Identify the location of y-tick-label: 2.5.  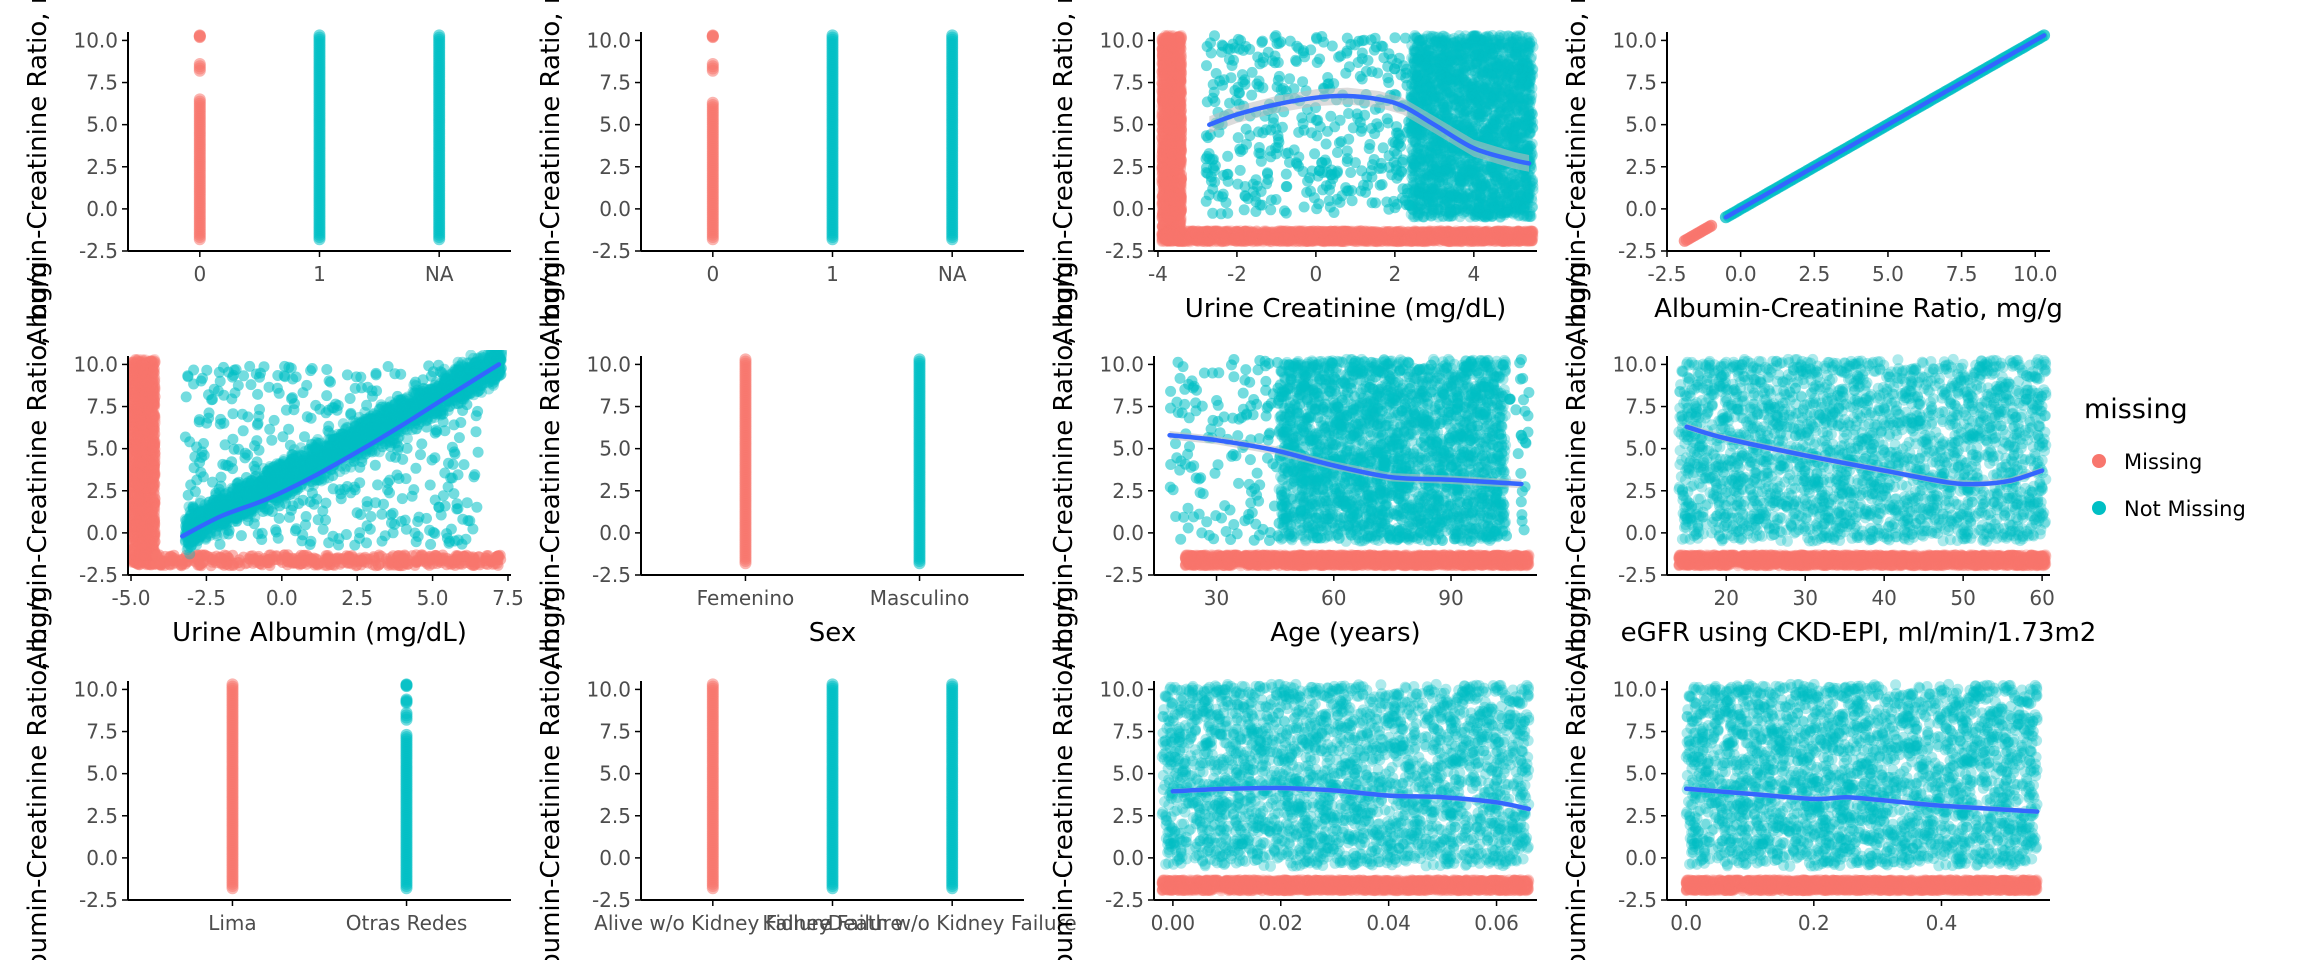
(615, 167).